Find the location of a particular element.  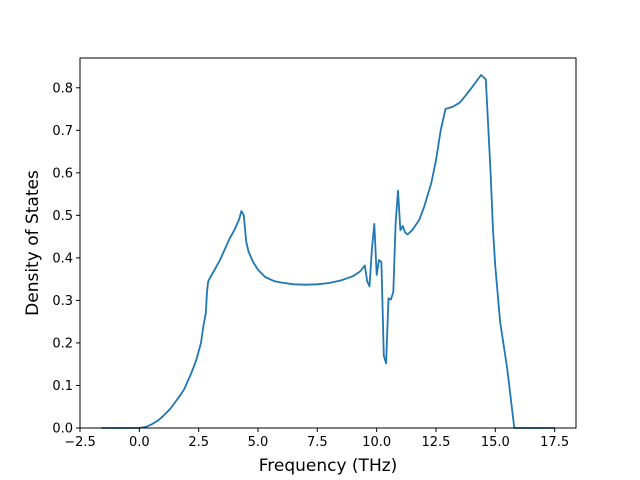

y-tick-label: 0.4 is located at coordinates (62, 258).